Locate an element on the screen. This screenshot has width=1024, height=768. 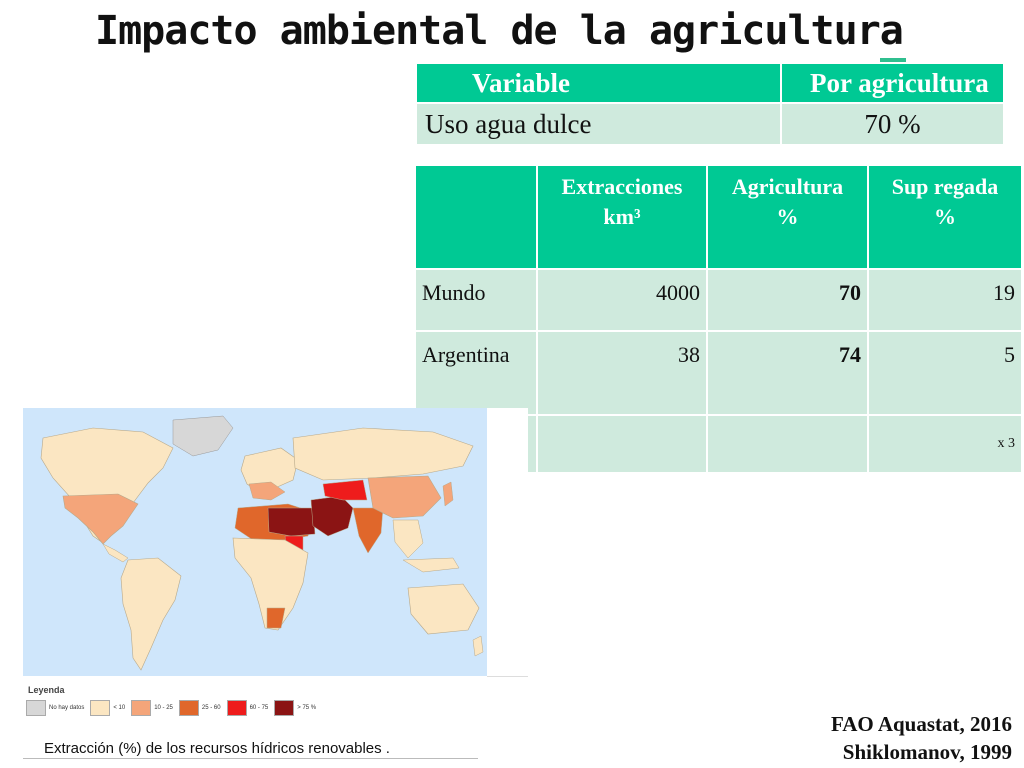
variable-table-header: Variable Por agricultura is located at coordinates (710, 83).